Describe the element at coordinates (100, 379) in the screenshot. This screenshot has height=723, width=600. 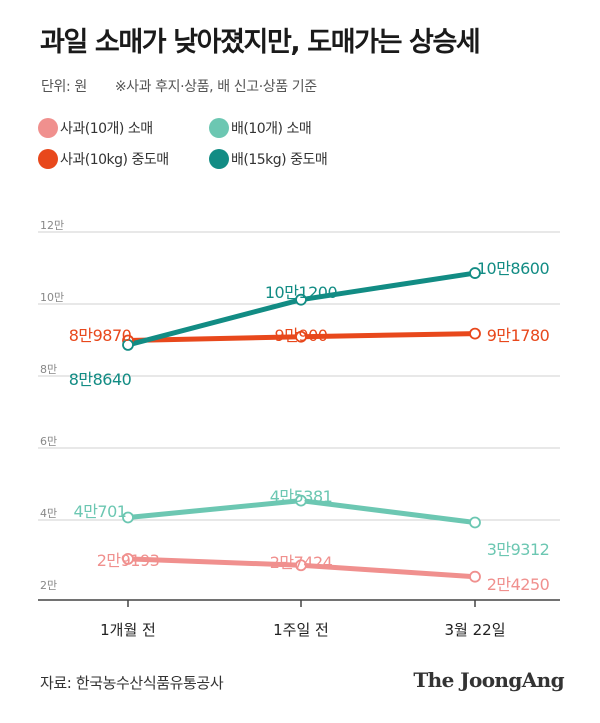
I see `data-label: 8만8640` at that location.